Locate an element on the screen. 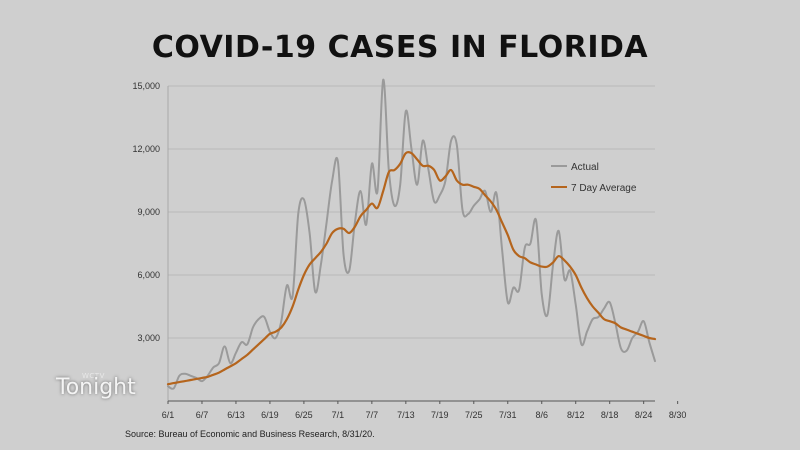  x-tick-label: 6/7 is located at coordinates (202, 415).